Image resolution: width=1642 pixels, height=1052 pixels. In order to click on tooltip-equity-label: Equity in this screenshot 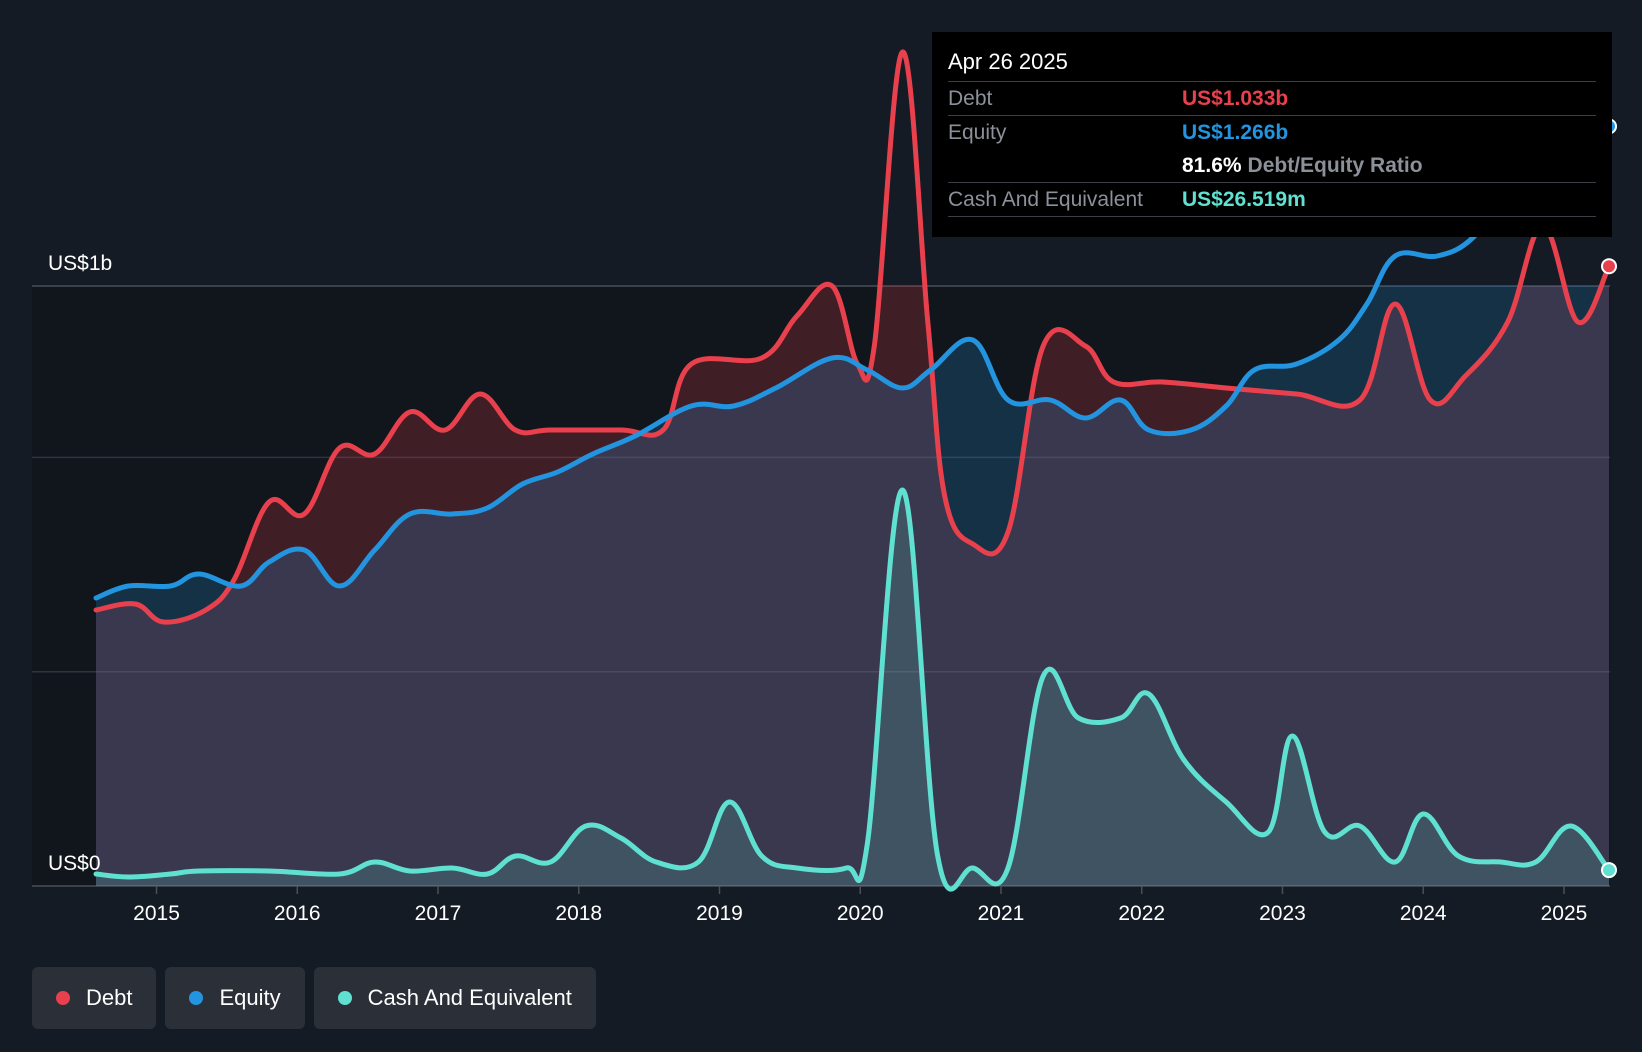, I will do `click(977, 132)`.